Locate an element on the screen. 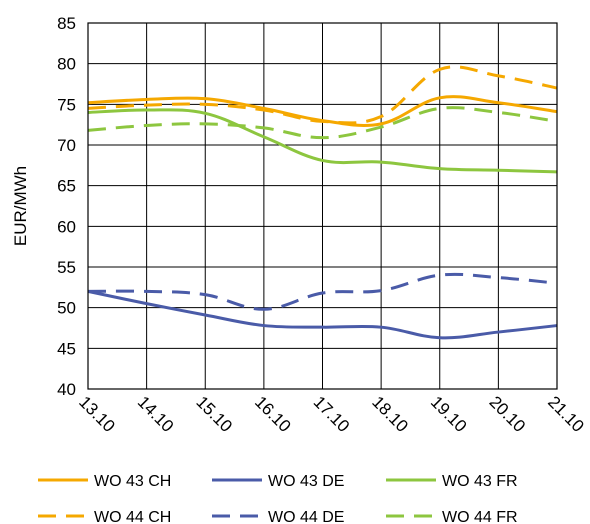 This screenshot has width=590, height=524. x-tick-label: 14.10 is located at coordinates (156, 414).